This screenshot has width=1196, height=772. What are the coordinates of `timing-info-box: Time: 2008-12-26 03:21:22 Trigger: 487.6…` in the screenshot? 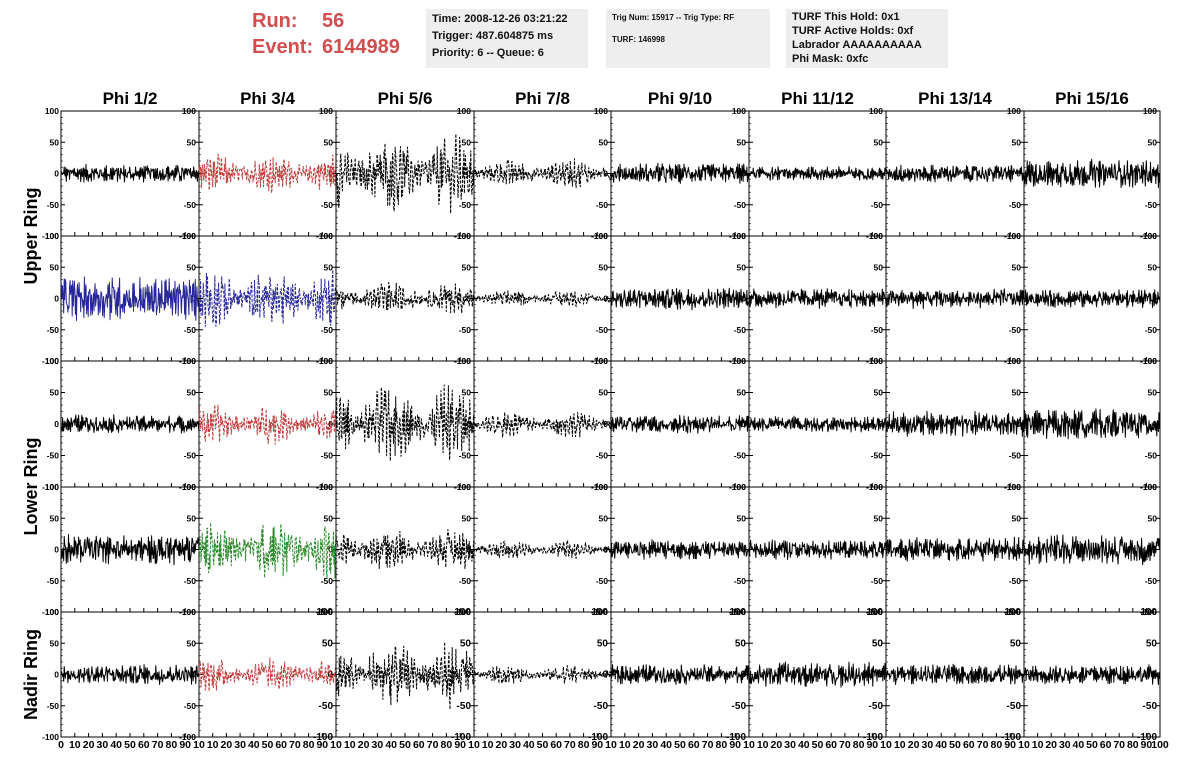 It's located at (507, 38).